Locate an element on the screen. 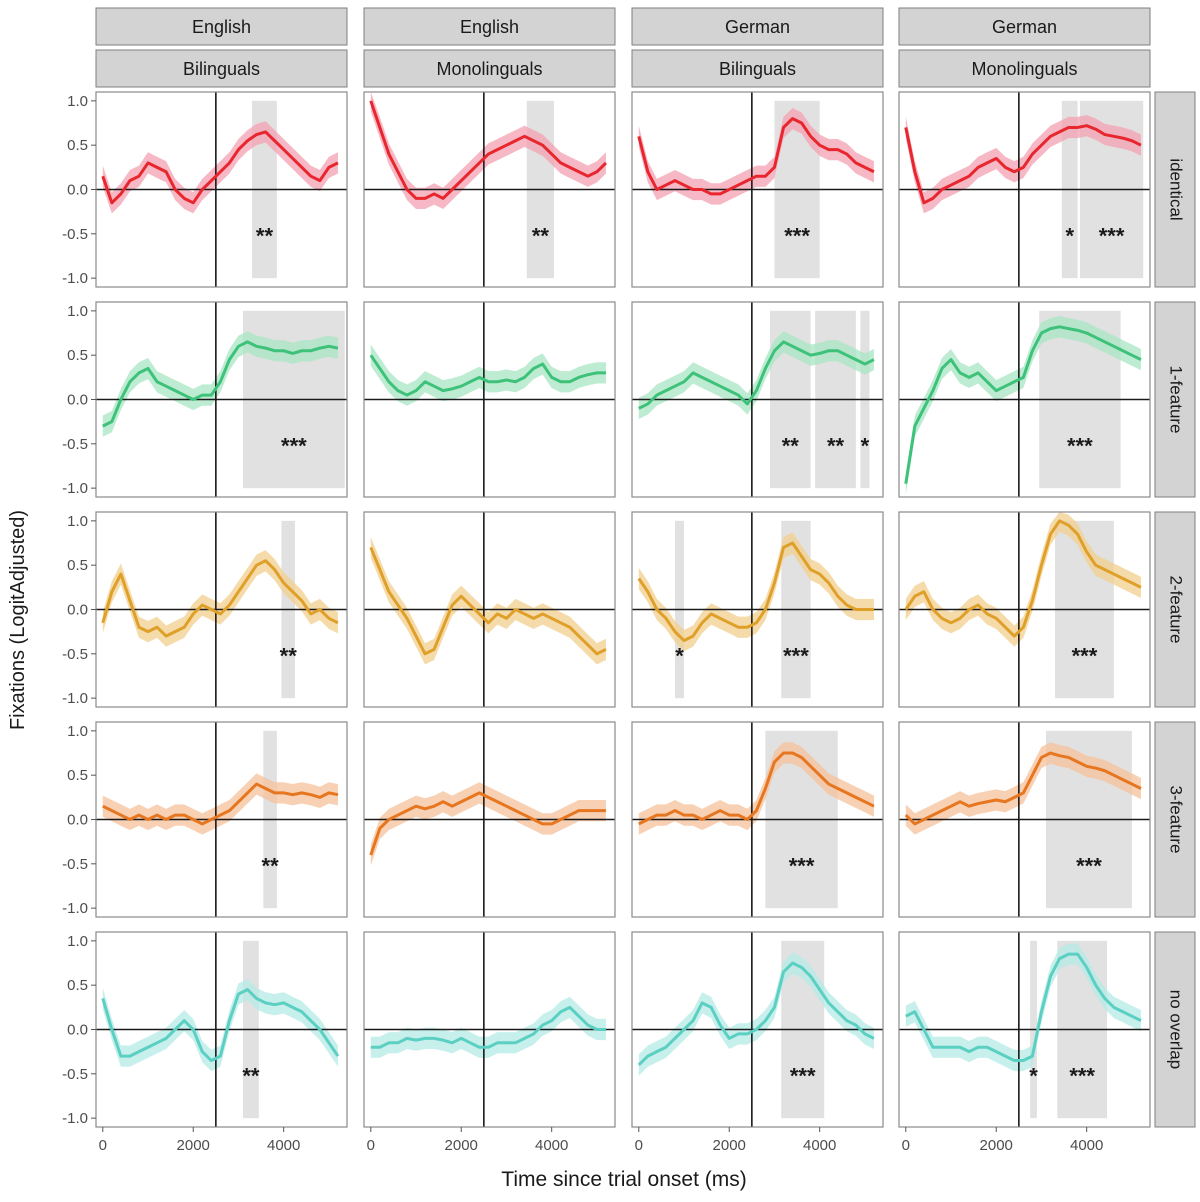  row-strip-label: identical is located at coordinates (1176, 189).